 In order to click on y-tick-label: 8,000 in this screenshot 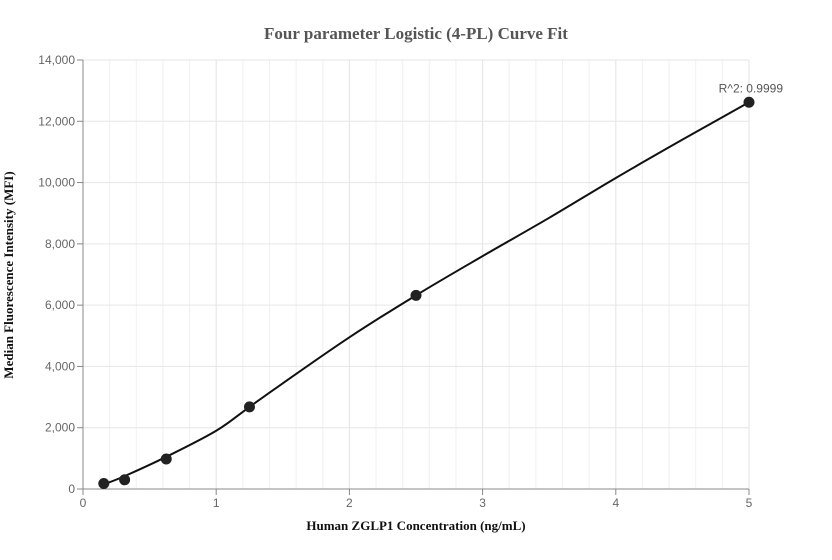, I will do `click(60, 244)`.